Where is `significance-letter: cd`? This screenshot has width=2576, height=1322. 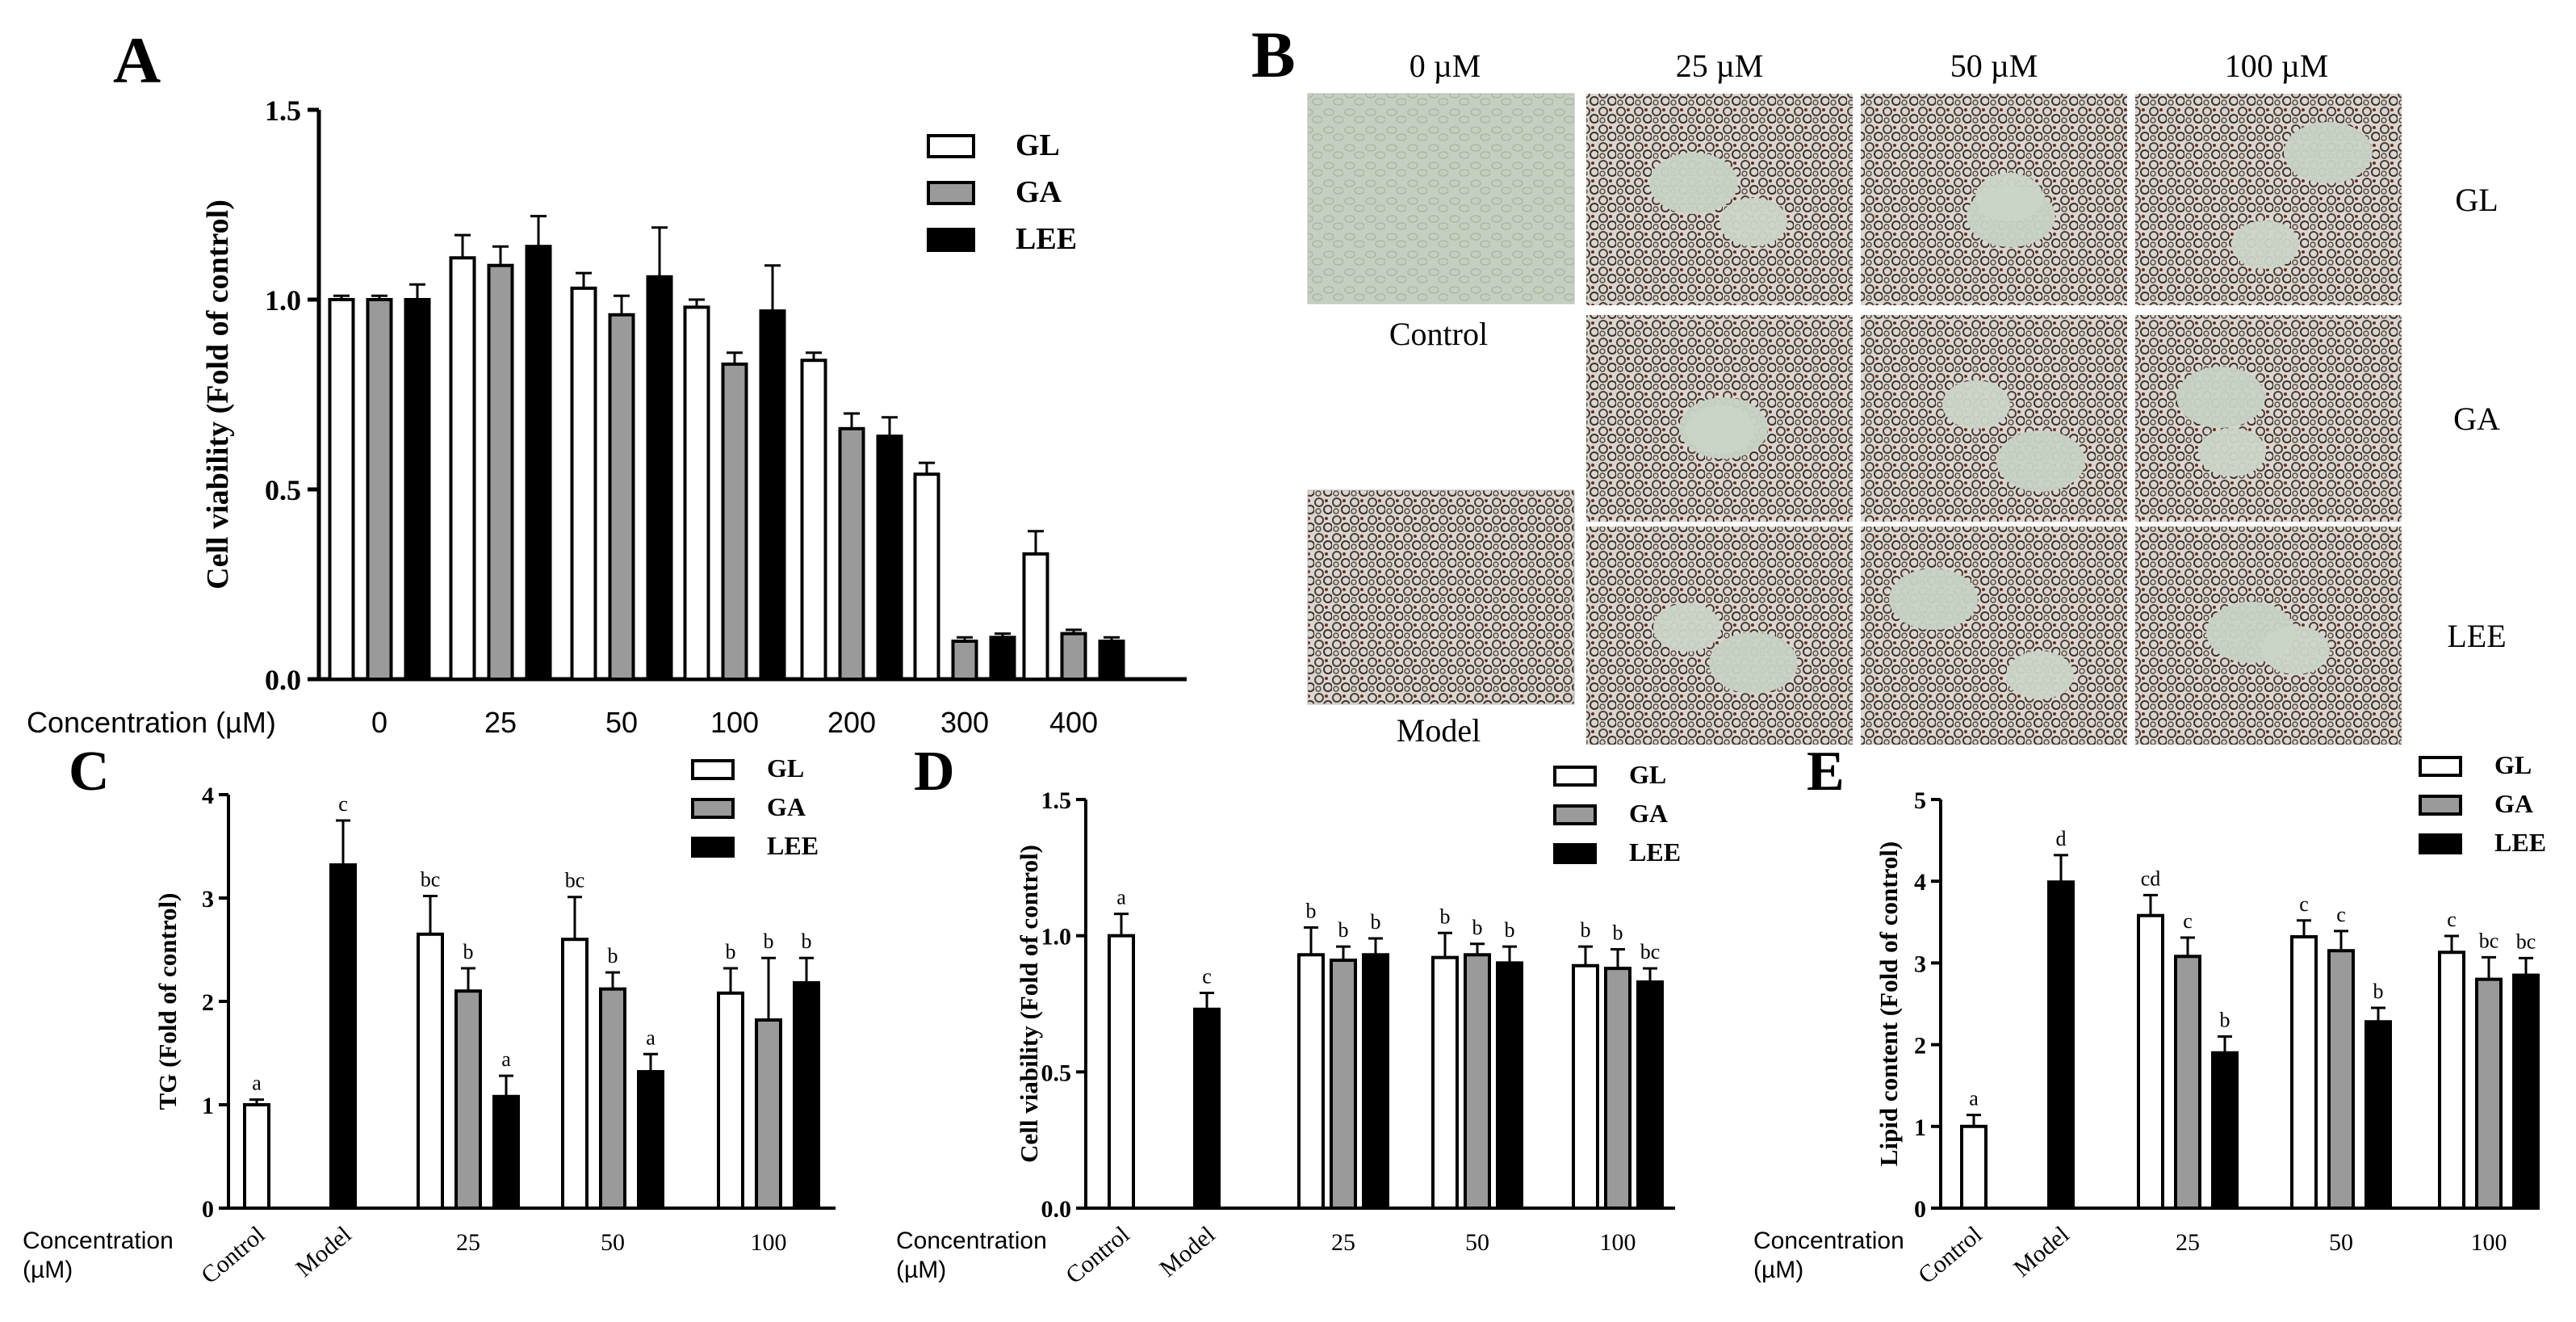 significance-letter: cd is located at coordinates (2151, 878).